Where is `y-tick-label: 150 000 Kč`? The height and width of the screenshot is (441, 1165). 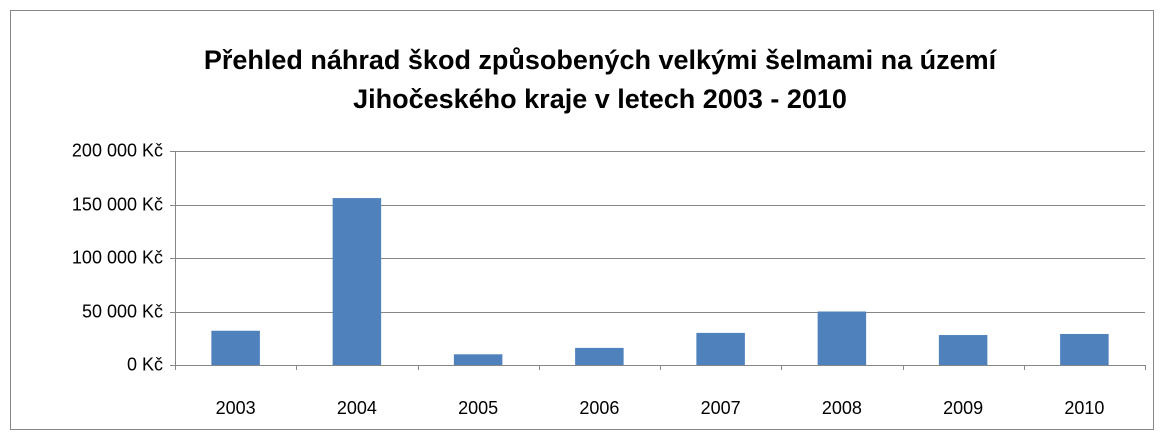 y-tick-label: 150 000 Kč is located at coordinates (117, 204).